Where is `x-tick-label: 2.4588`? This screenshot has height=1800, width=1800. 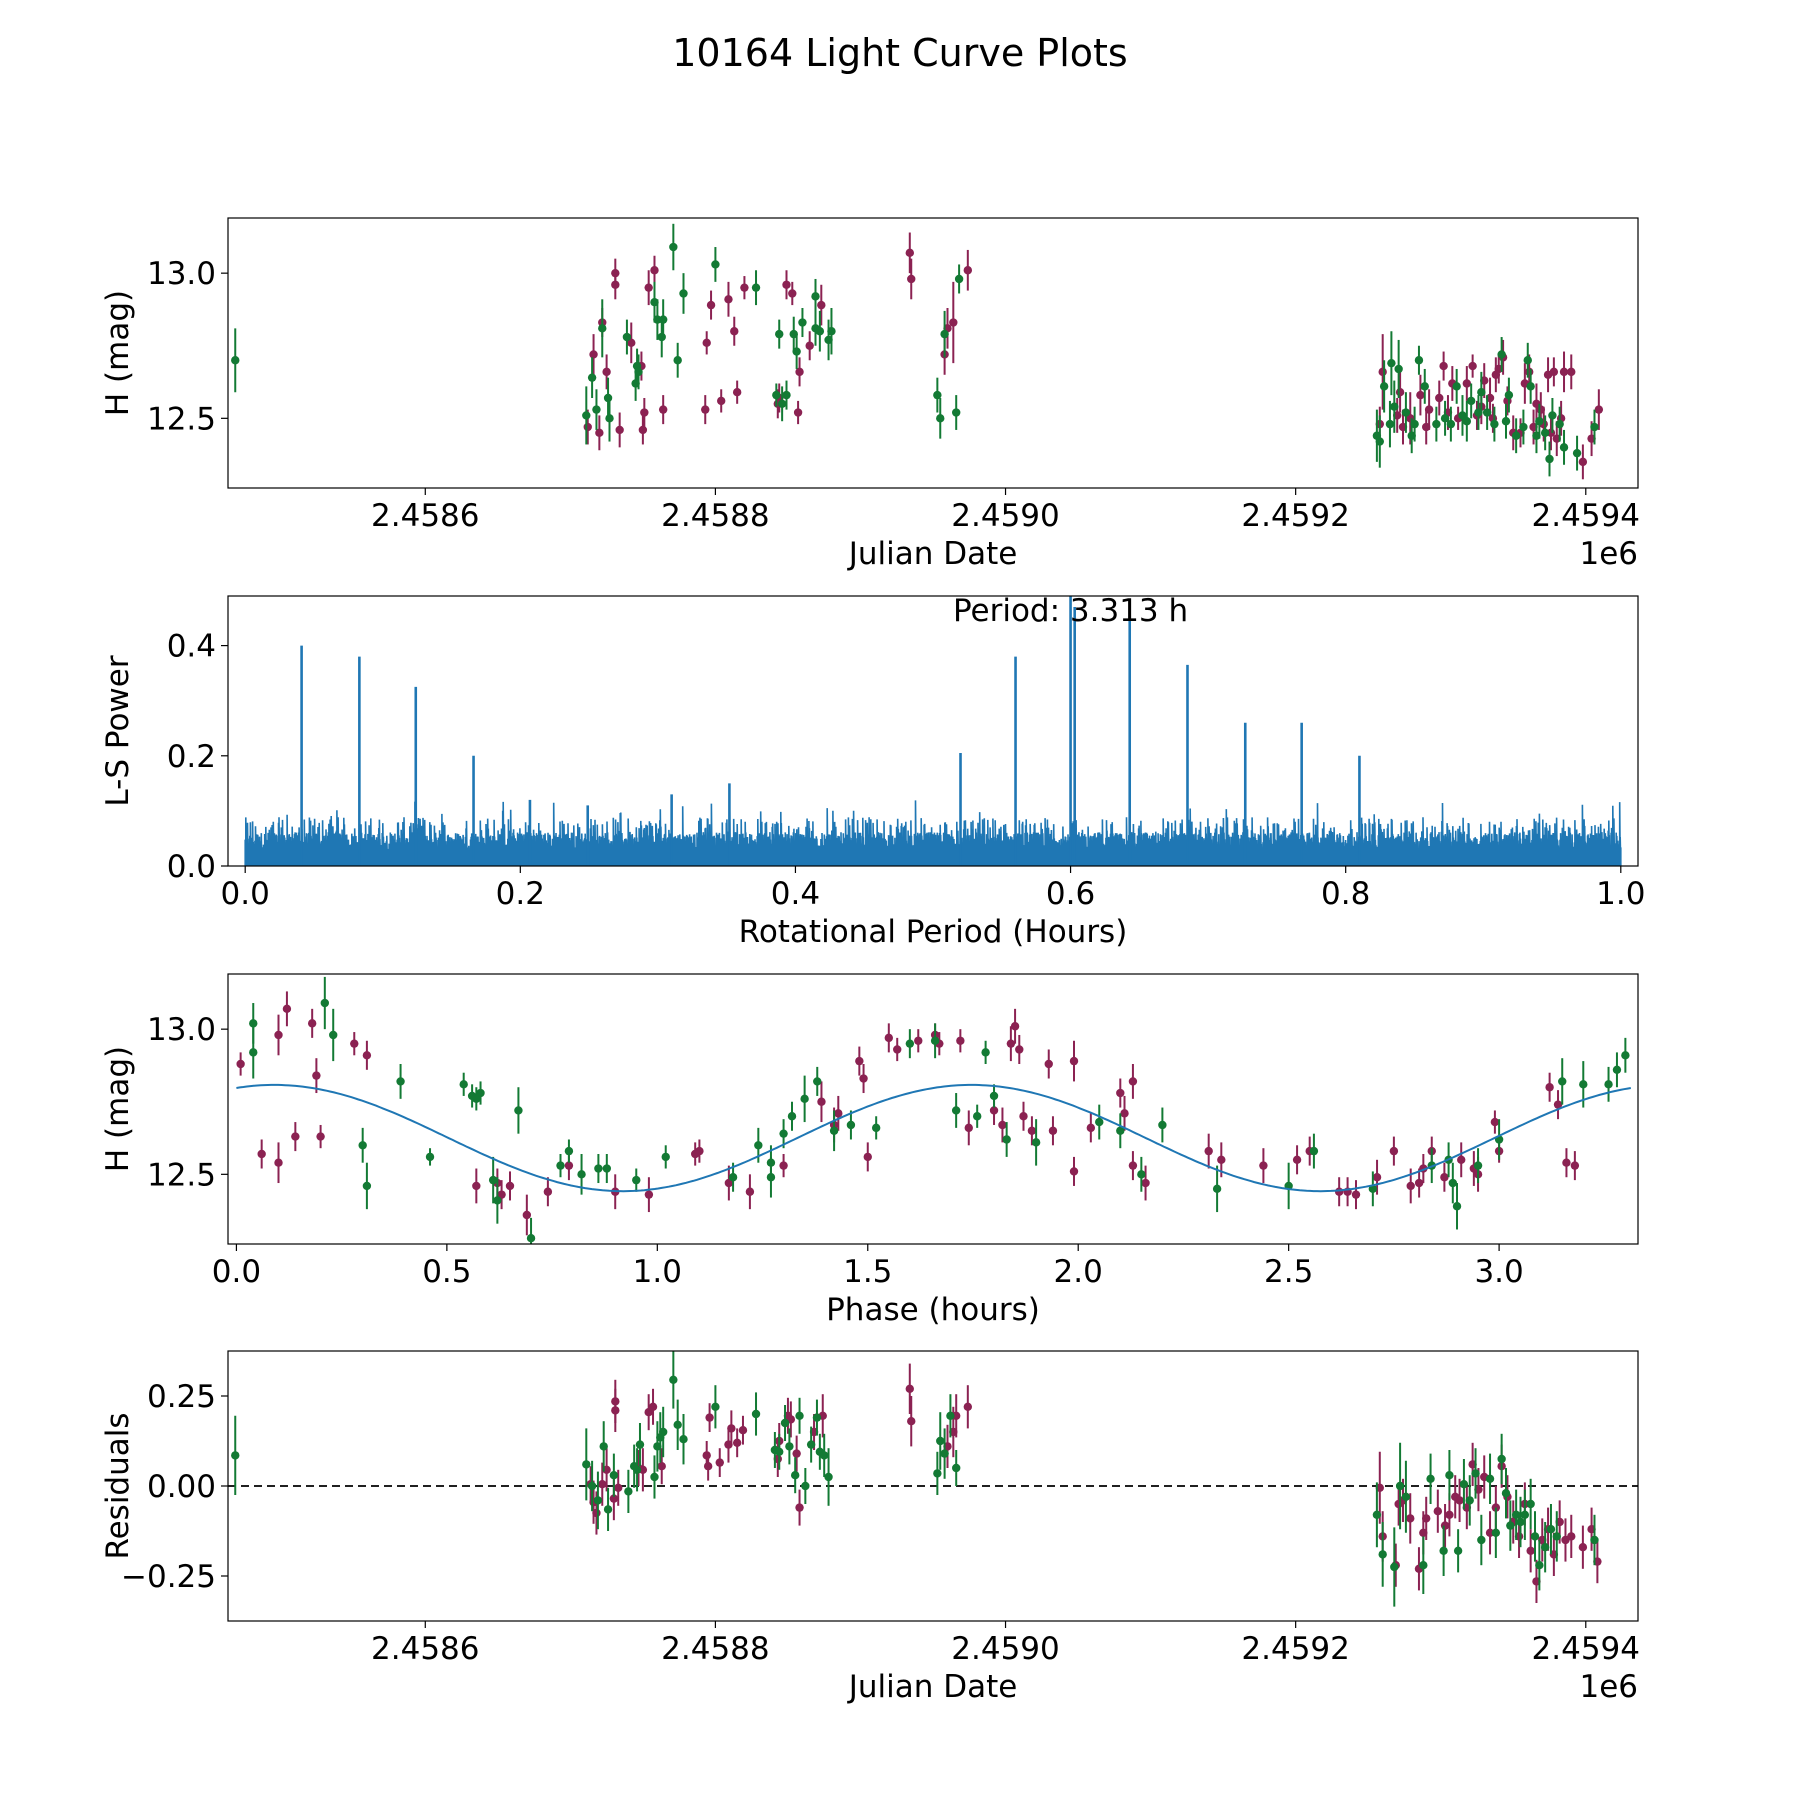
x-tick-label: 2.4588 is located at coordinates (715, 1649).